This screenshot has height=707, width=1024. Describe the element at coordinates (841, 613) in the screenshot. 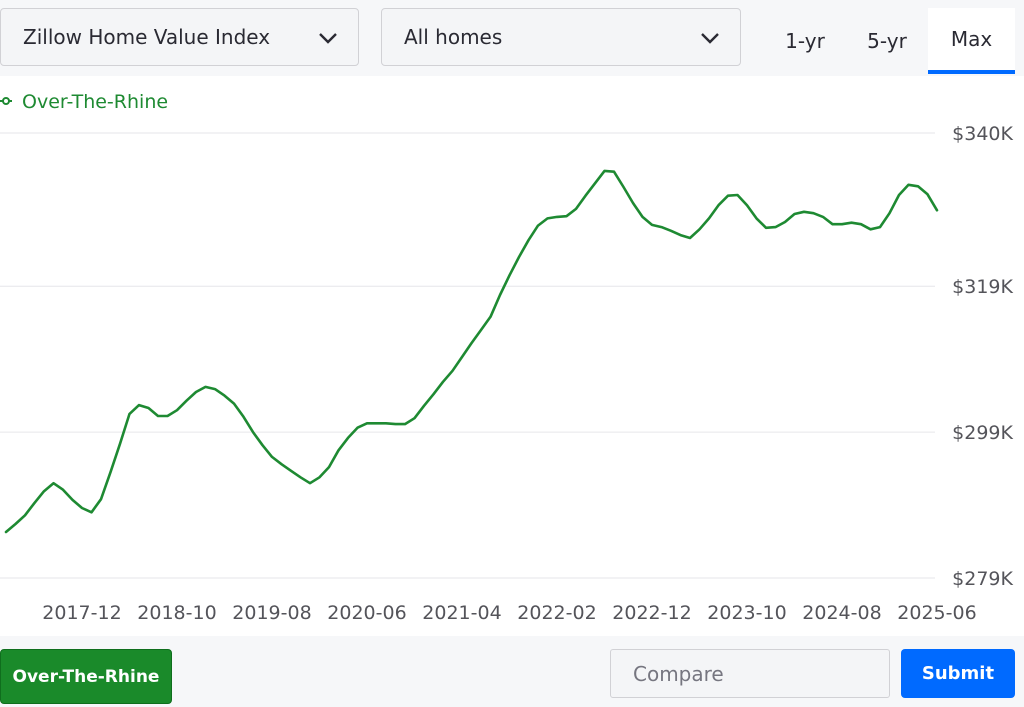

I see `x-tick-label: 2024-08` at that location.